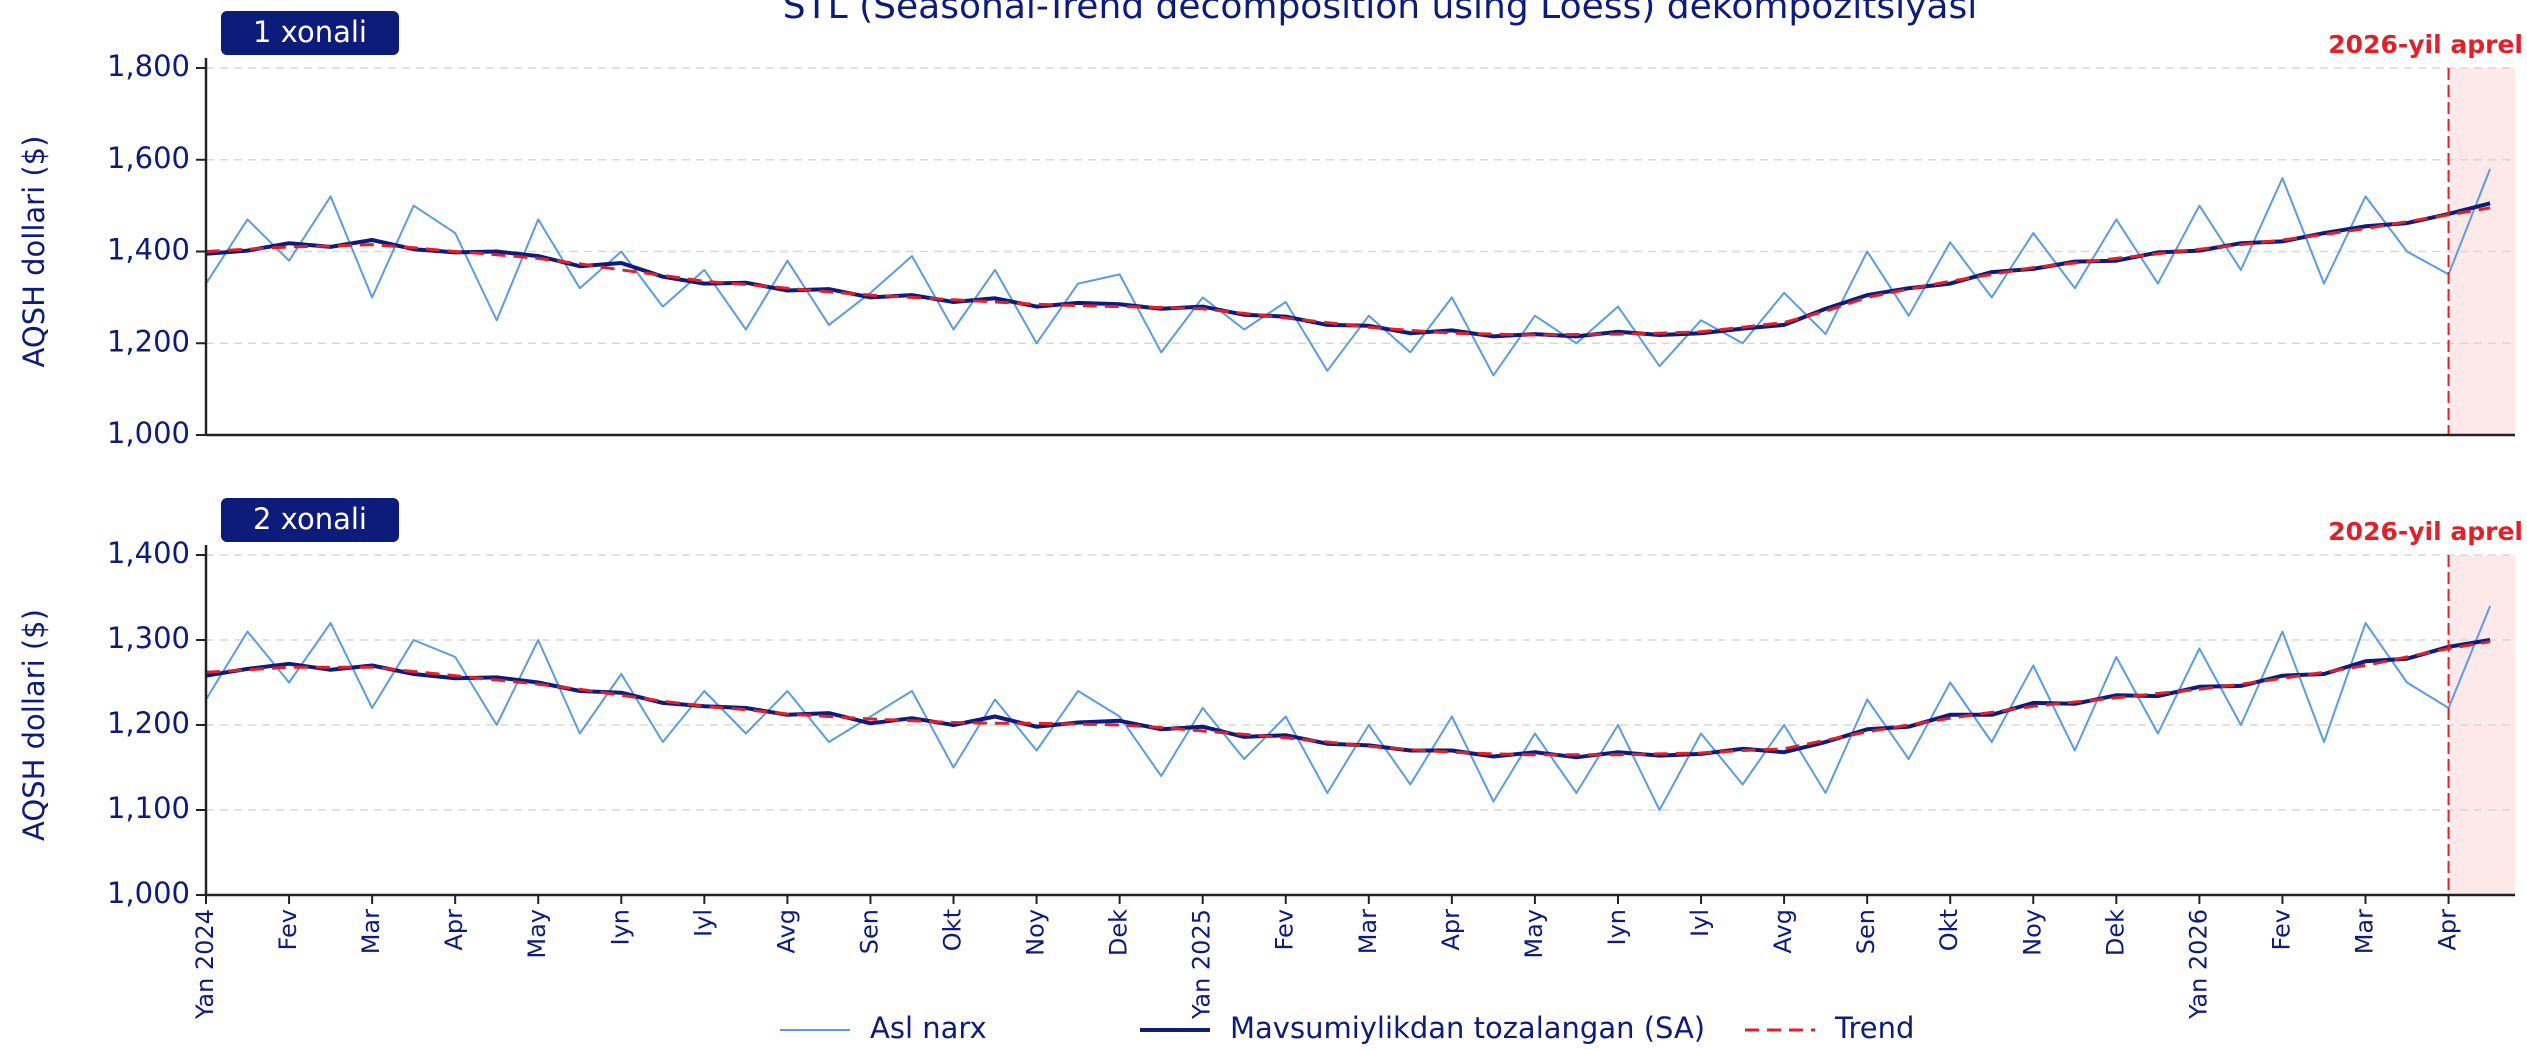 Image resolution: width=2527 pixels, height=1050 pixels. I want to click on y-tick-label: 1,300, so click(148, 638).